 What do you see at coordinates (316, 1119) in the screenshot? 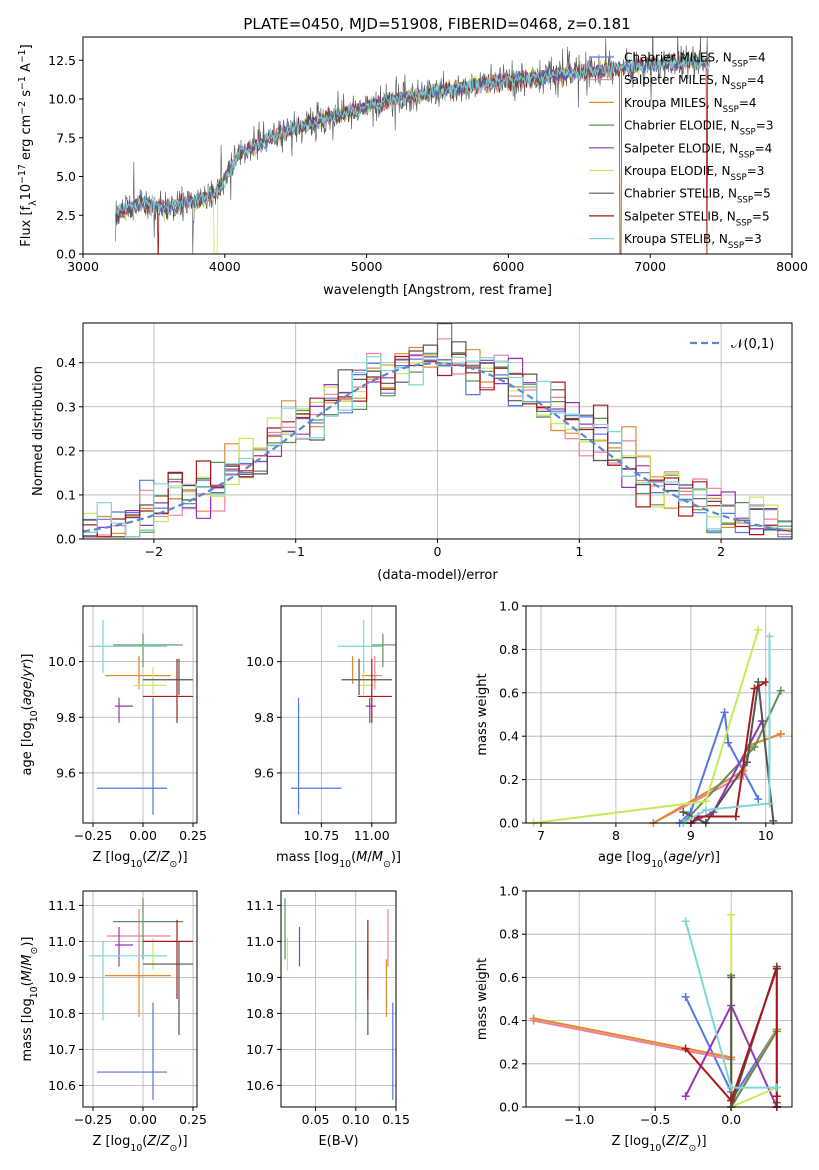
I see `x-tick-label: 0.05` at bounding box center [316, 1119].